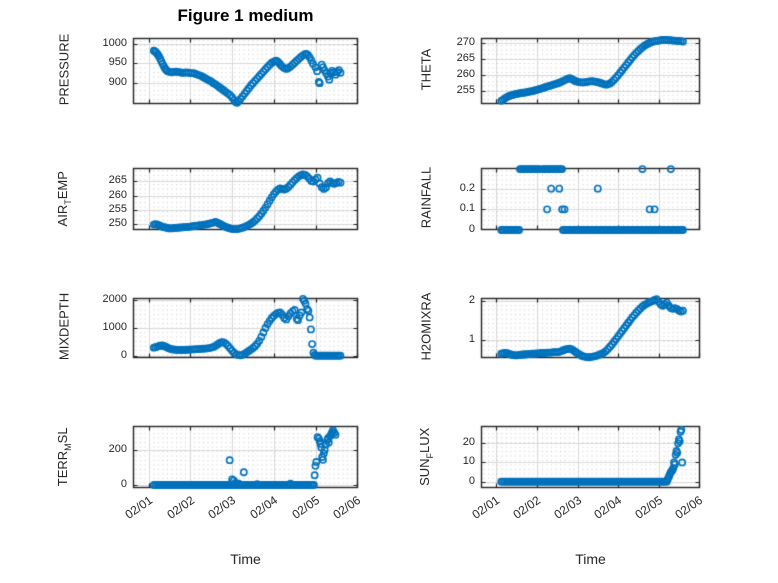 This screenshot has width=778, height=583. Describe the element at coordinates (590, 71) in the screenshot. I see `plot-area-theta` at that location.